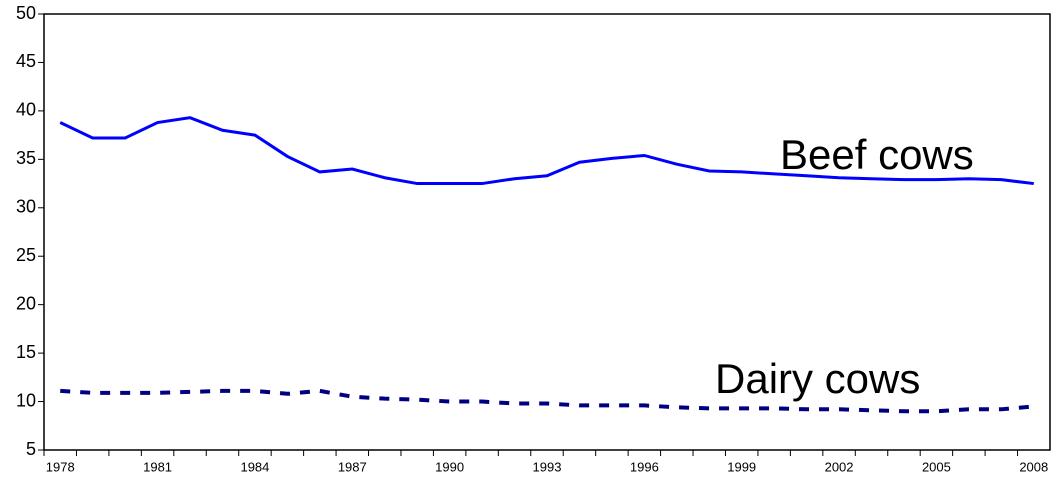  Describe the element at coordinates (26, 110) in the screenshot. I see `y-tick-label: 40` at that location.